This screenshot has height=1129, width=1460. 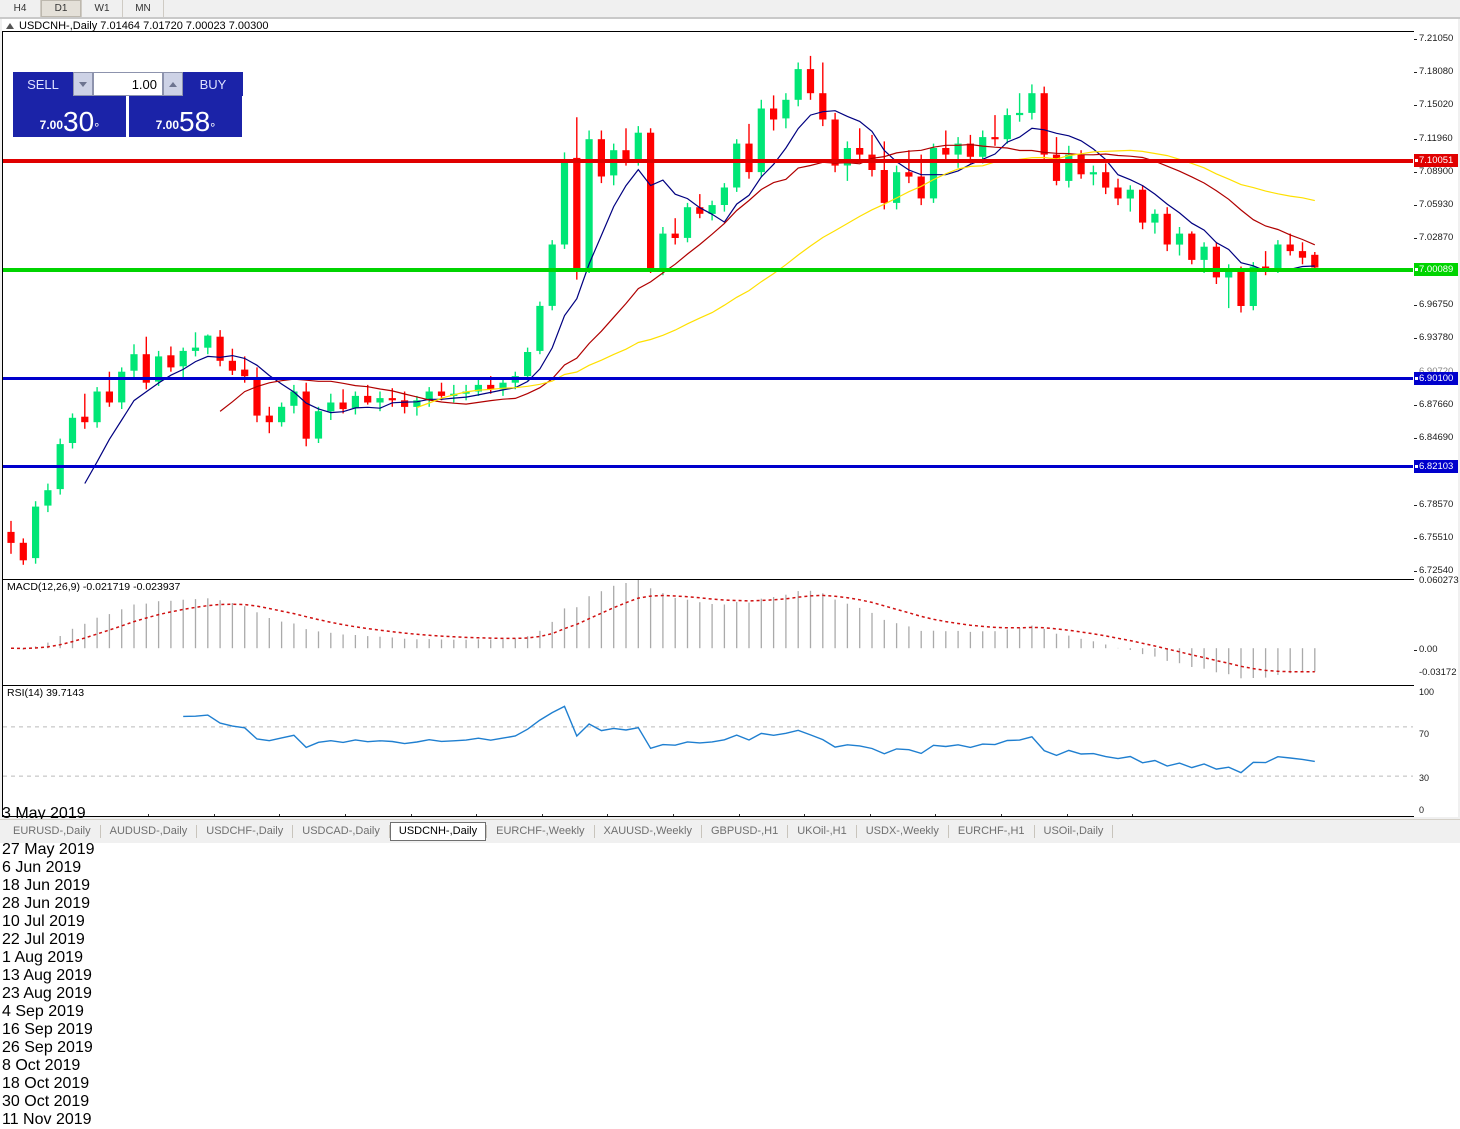 What do you see at coordinates (1436, 238) in the screenshot?
I see `price-tick-label: 7.02870` at bounding box center [1436, 238].